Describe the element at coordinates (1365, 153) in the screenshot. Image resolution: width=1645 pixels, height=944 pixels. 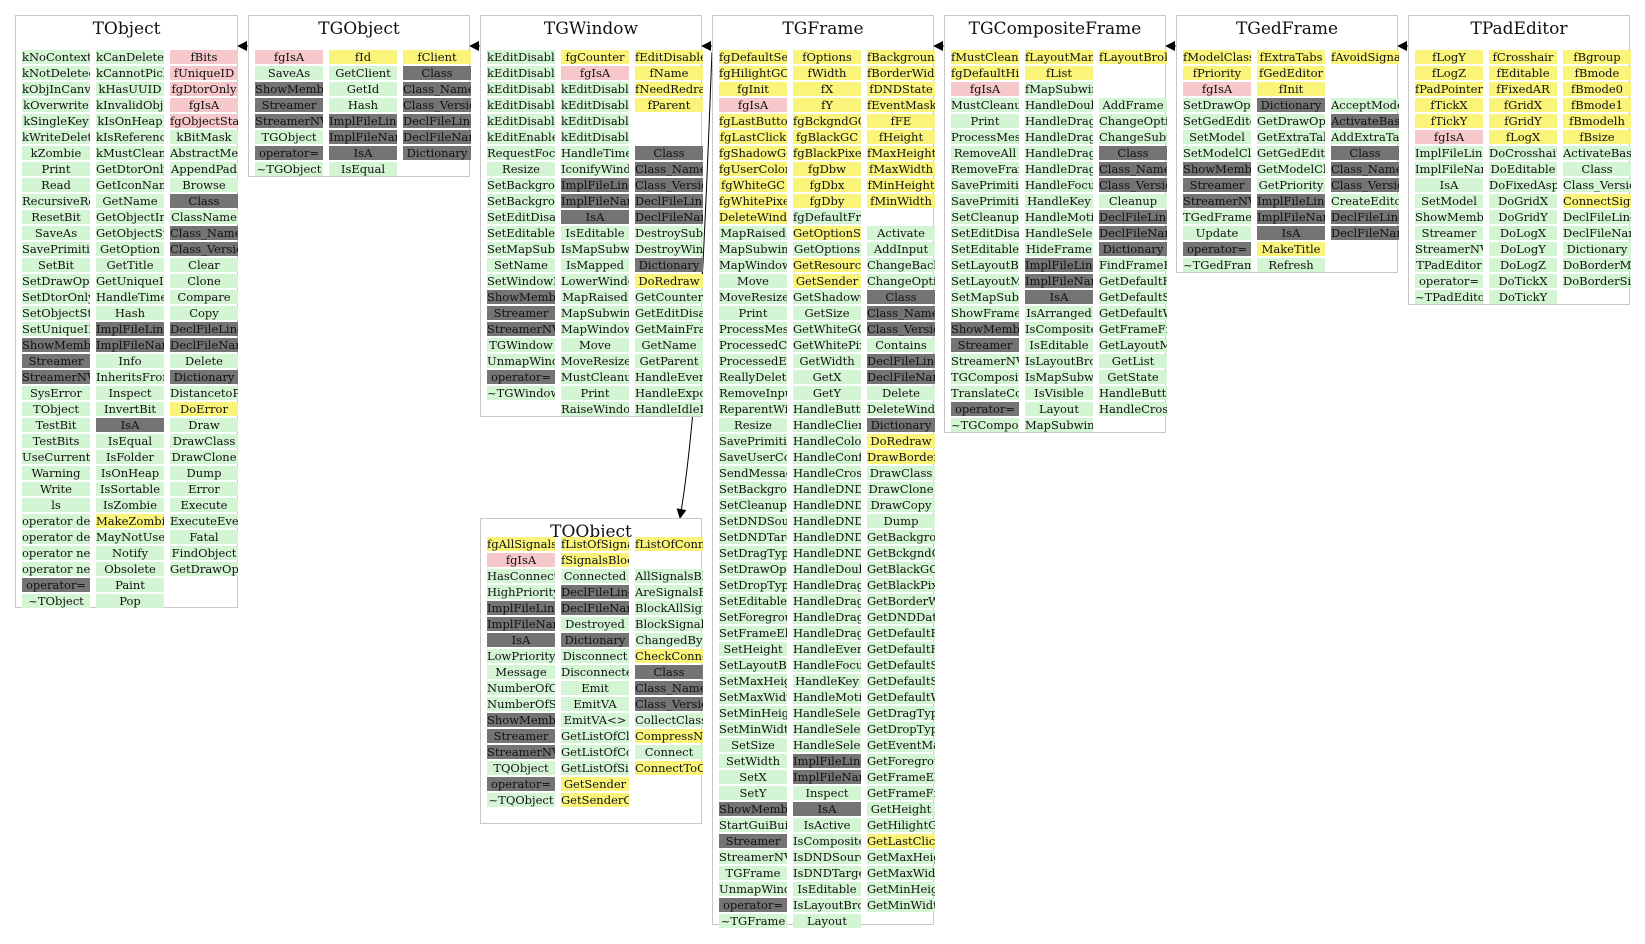
I see `member-cell: Class` at that location.